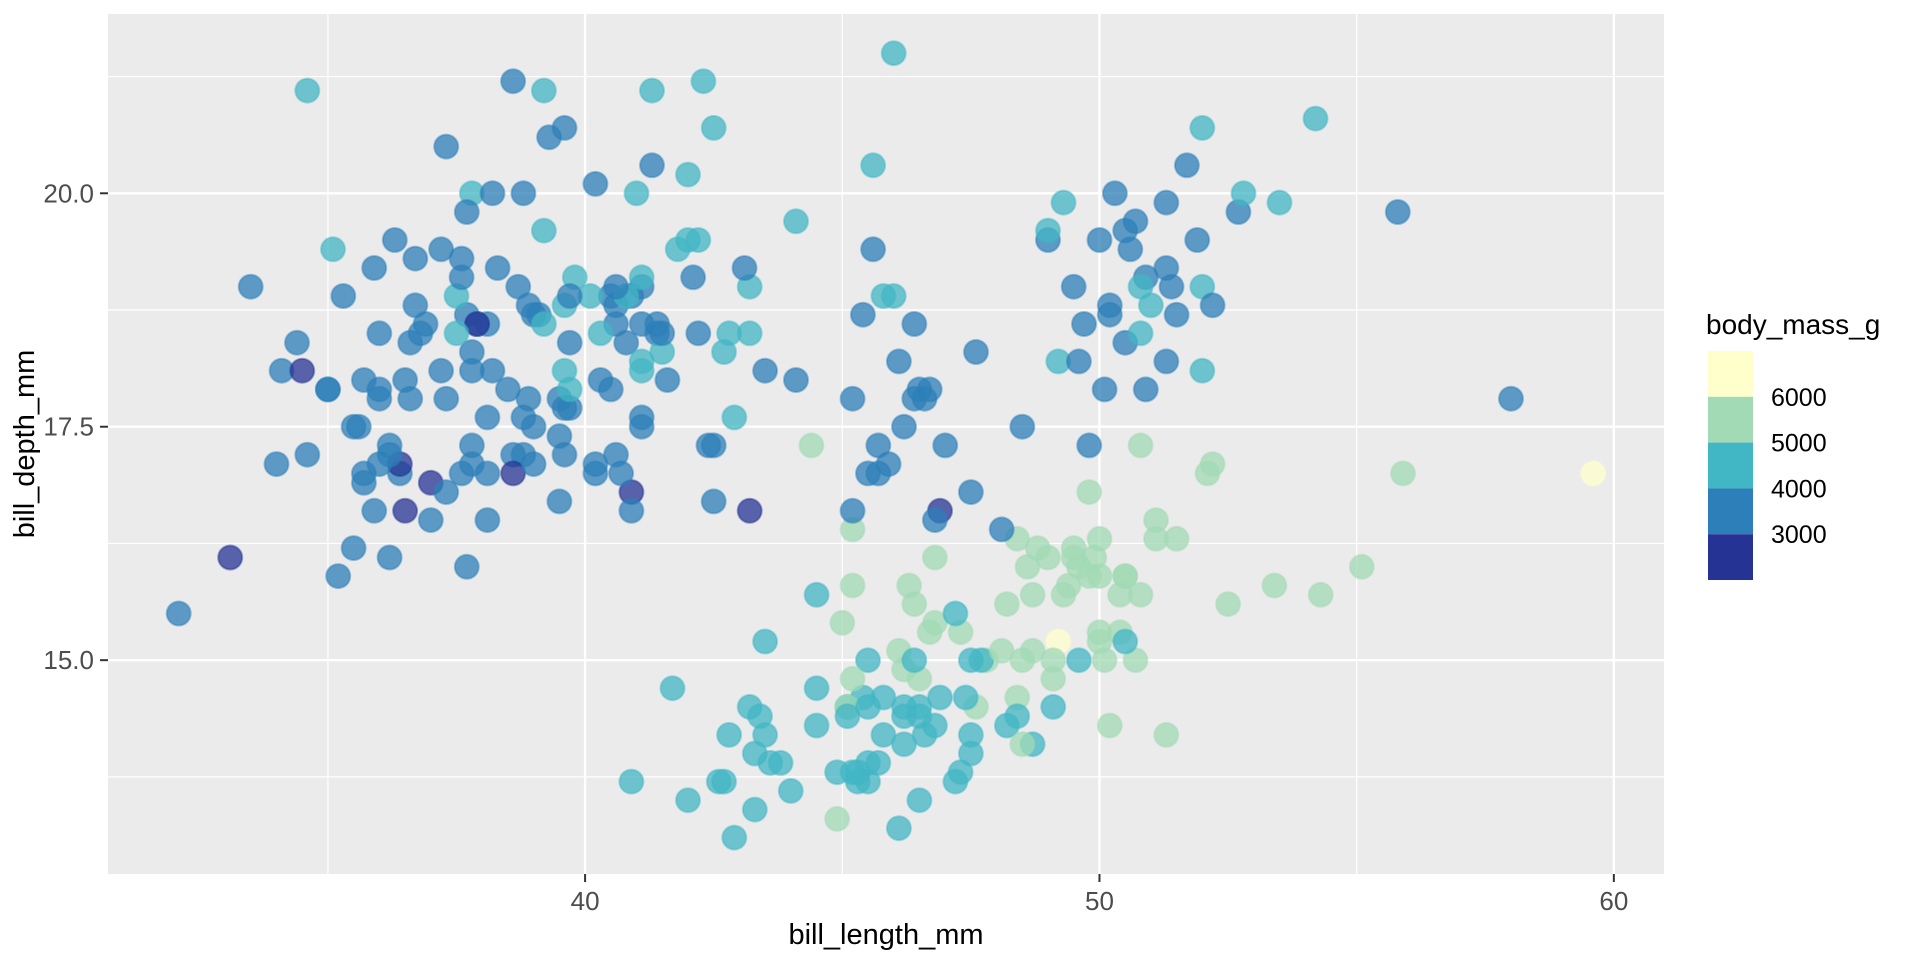  Describe the element at coordinates (1799, 489) in the screenshot. I see `legend-label: 4000` at that location.